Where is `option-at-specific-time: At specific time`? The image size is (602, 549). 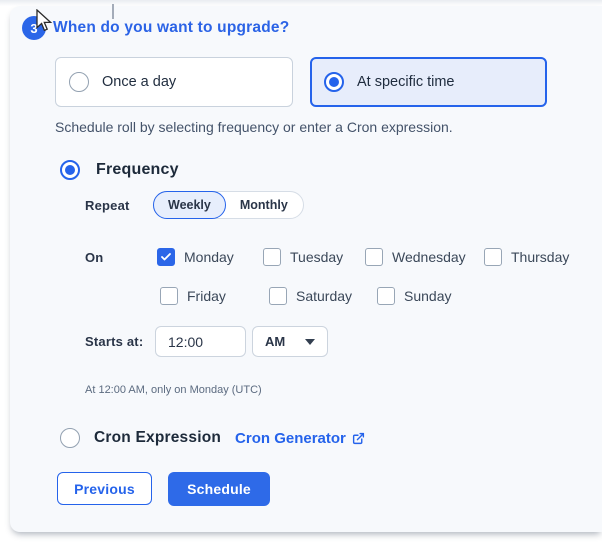 option-at-specific-time: At specific time is located at coordinates (428, 82).